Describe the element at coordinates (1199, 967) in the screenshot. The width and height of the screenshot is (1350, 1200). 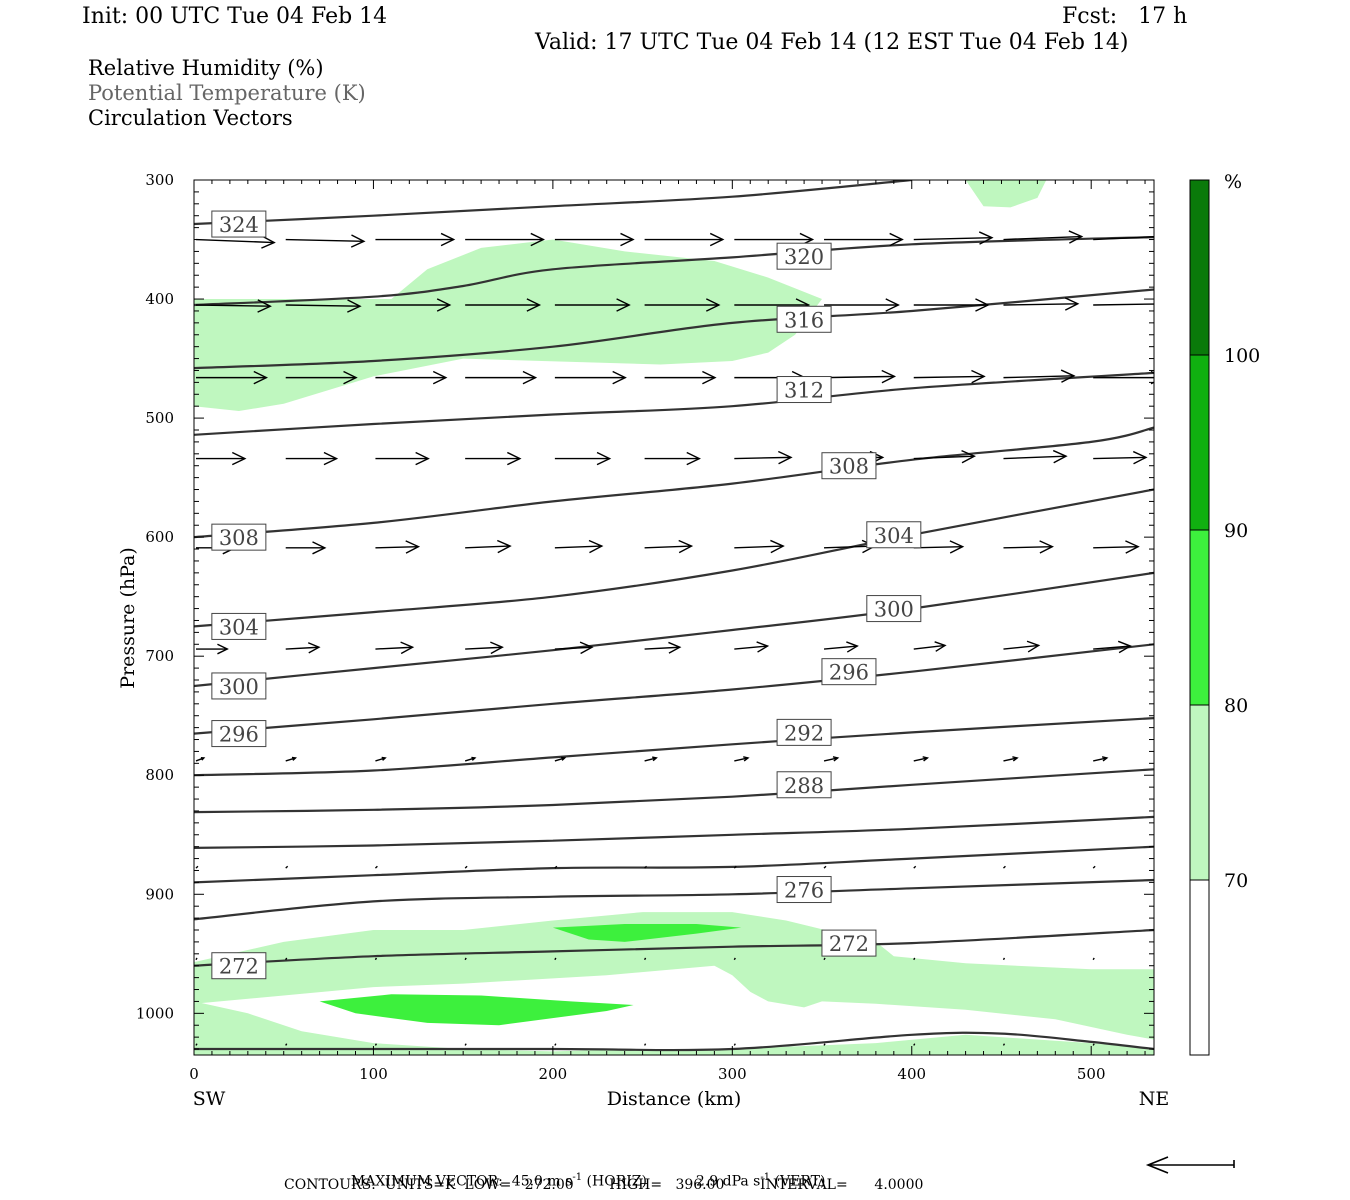
I see `colorbar-segment` at that location.